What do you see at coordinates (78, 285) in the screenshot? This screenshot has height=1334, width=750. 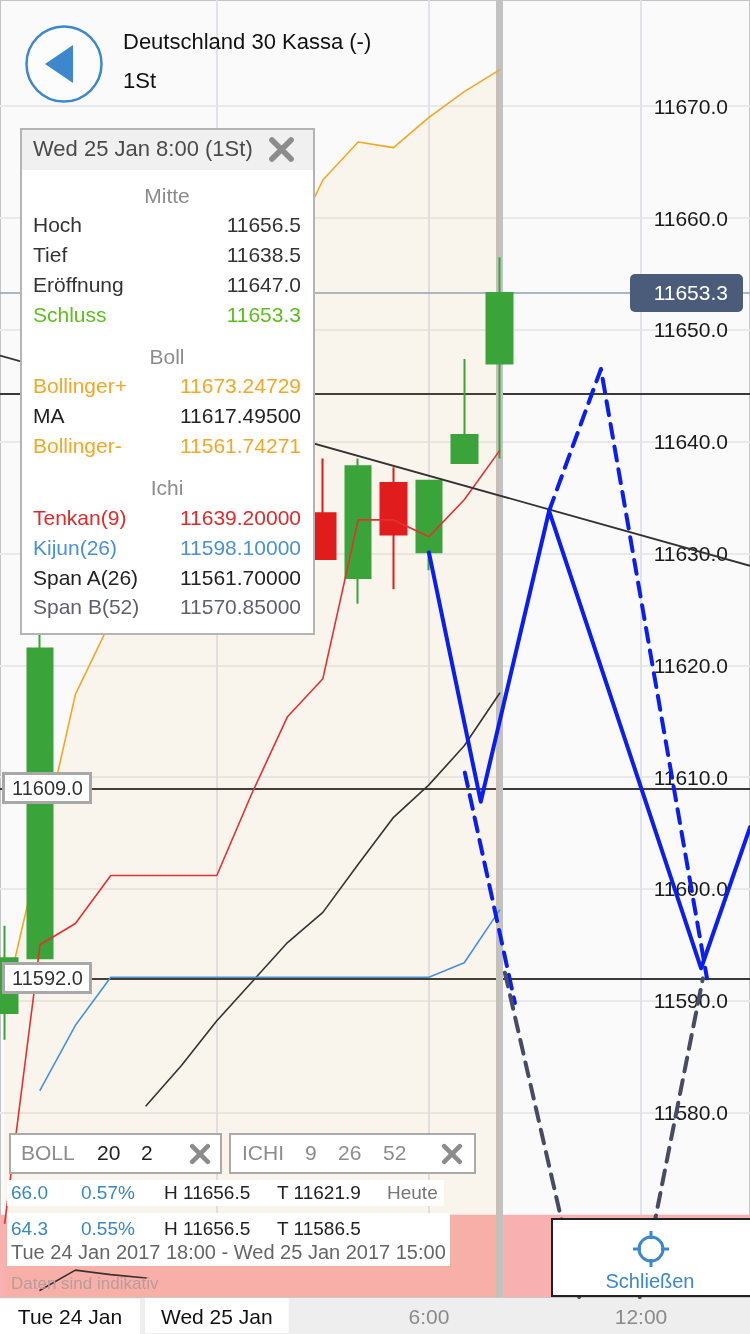 I see `annotation: Eröffnung` at bounding box center [78, 285].